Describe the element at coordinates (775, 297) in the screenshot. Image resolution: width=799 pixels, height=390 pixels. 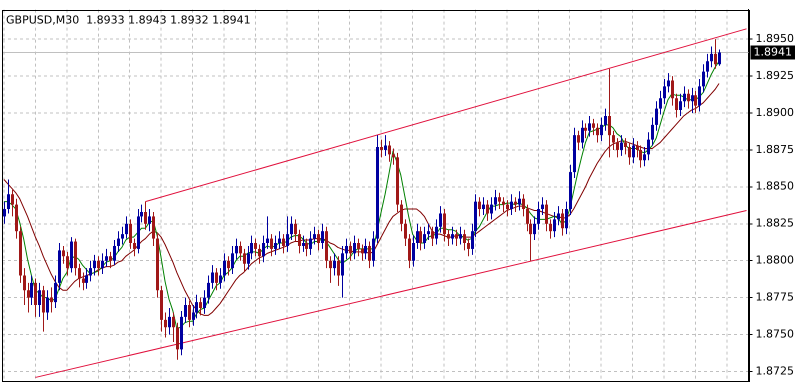
I see `y-tick-label: 1.8775` at that location.